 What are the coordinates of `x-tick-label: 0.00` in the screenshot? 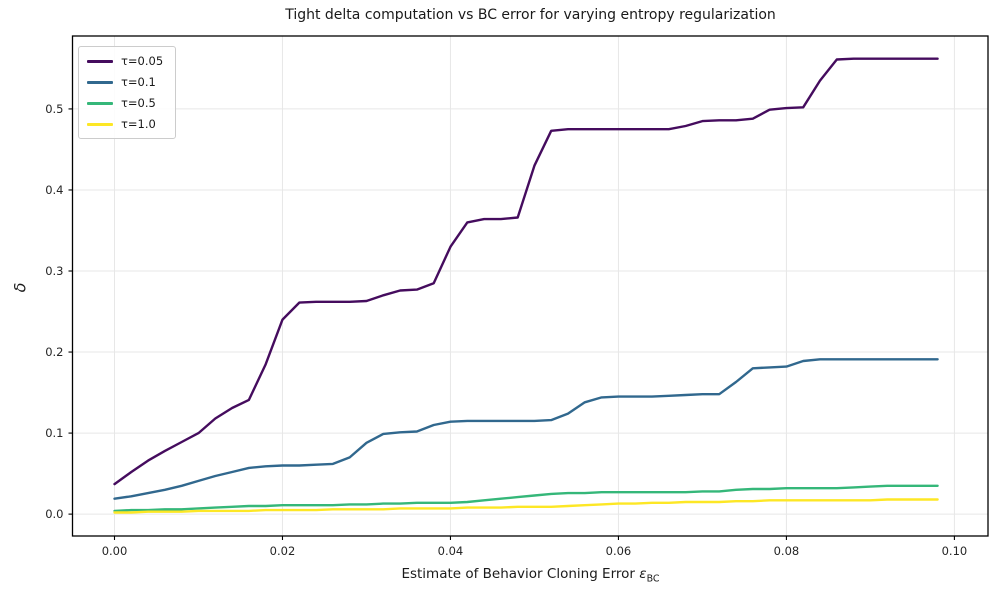 It's located at (115, 551).